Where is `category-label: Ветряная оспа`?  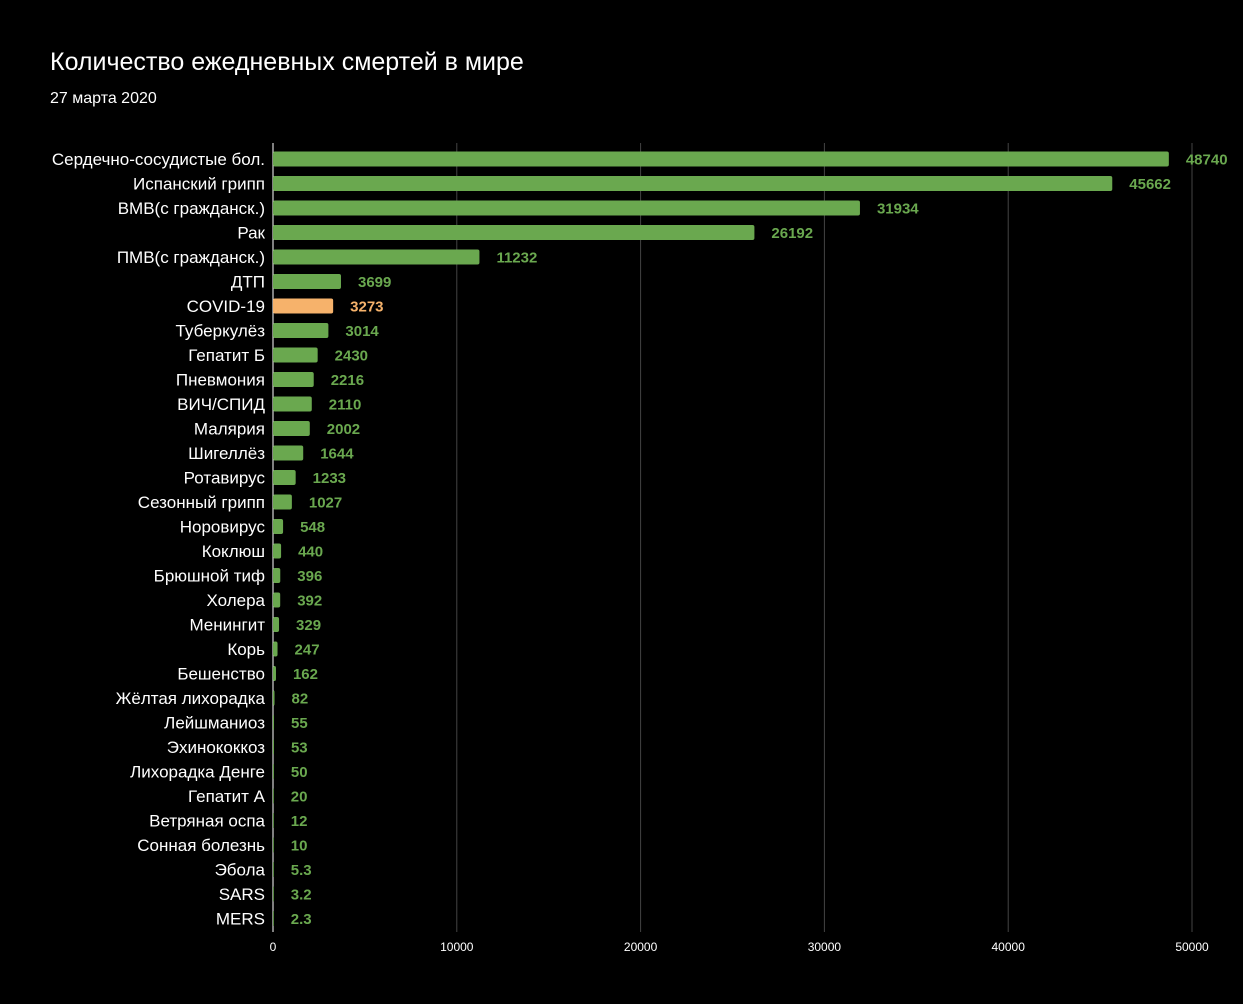
category-label: Ветряная оспа is located at coordinates (207, 821).